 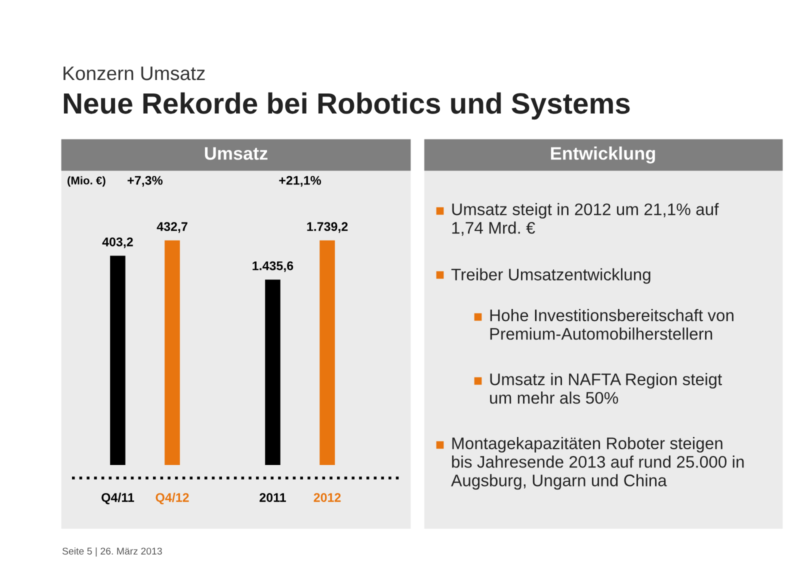 What do you see at coordinates (145, 181) in the screenshot?
I see `text: +7,3%` at bounding box center [145, 181].